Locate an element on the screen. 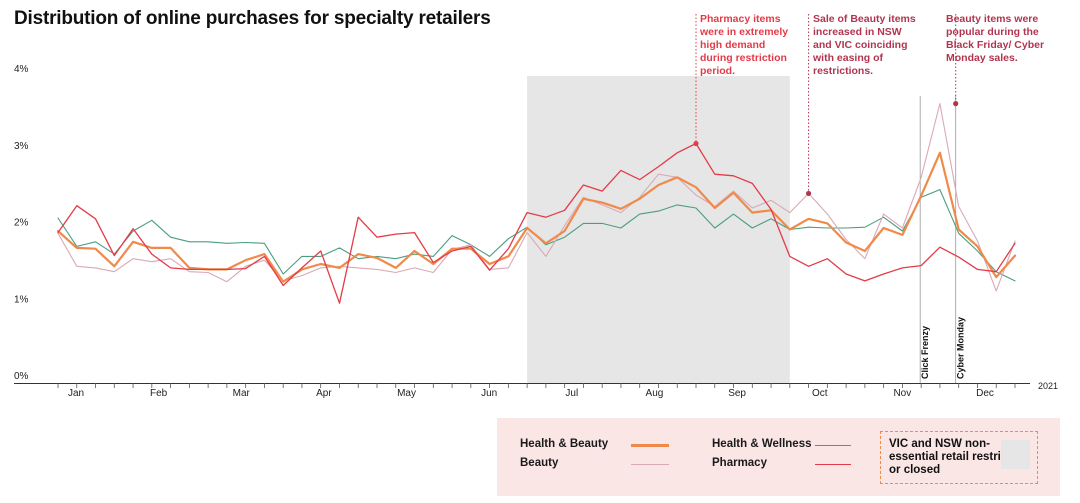 The height and width of the screenshot is (503, 1080). legend-label-health-wellness: Health & Wellness is located at coordinates (762, 444).